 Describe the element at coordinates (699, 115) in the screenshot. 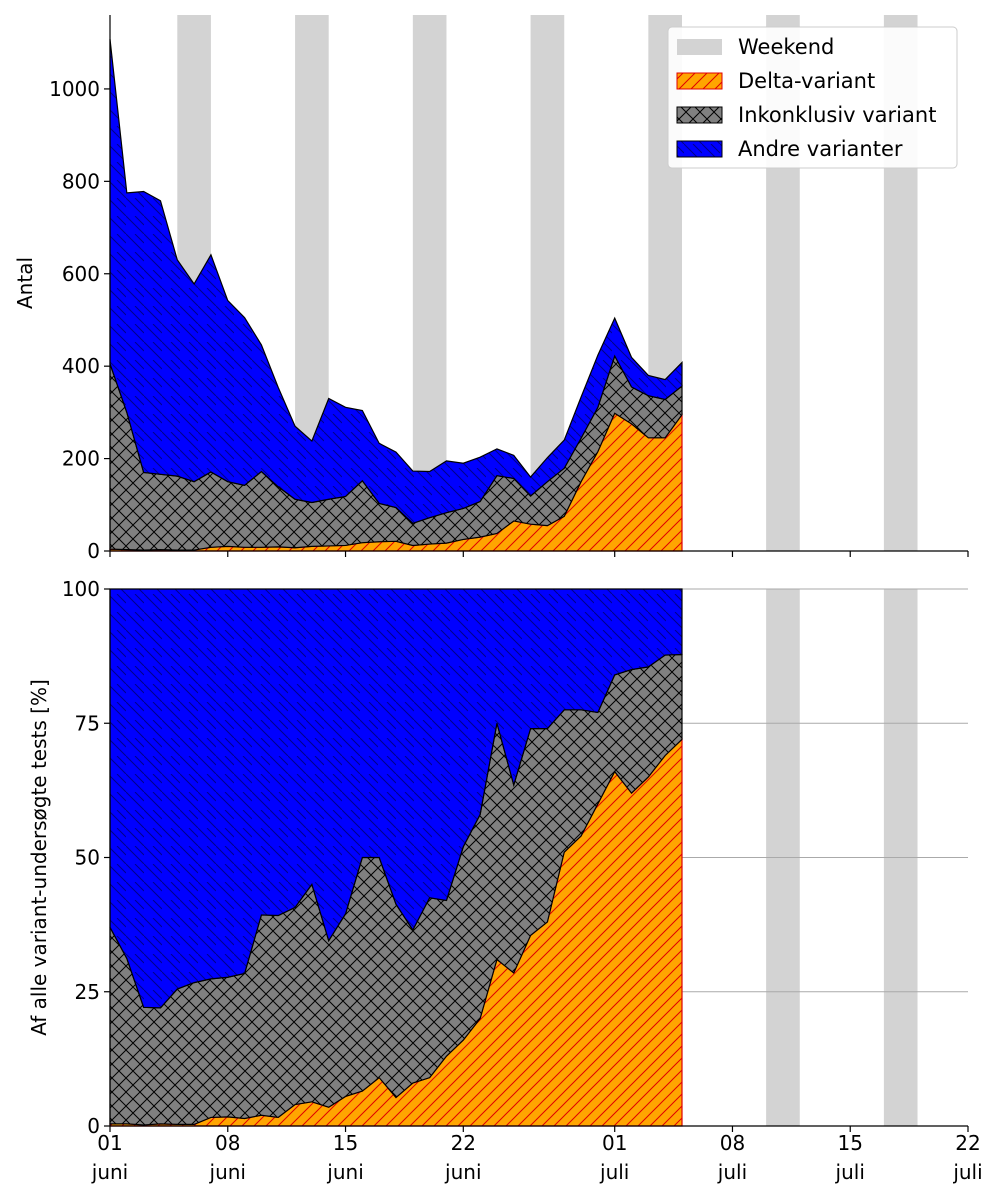

I see `legend-inconclusive-swatch` at that location.